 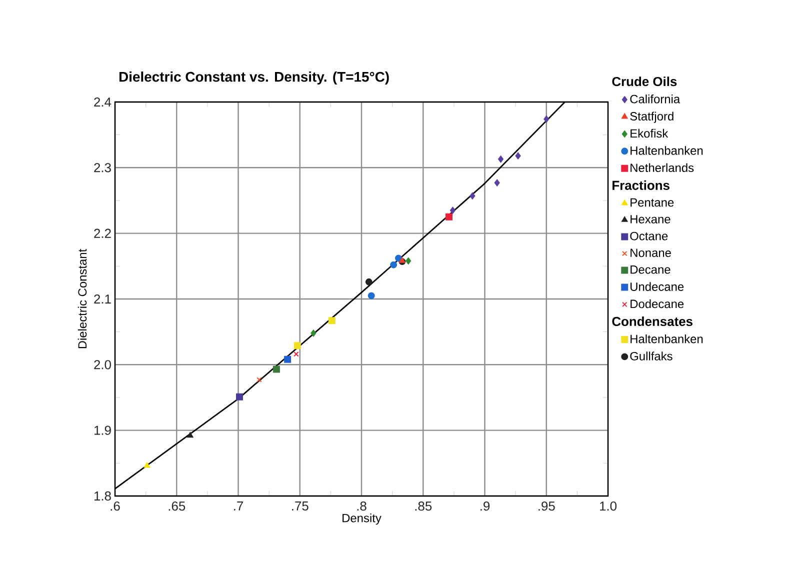 What do you see at coordinates (102, 496) in the screenshot?
I see `y-tick-label: 1.8` at bounding box center [102, 496].